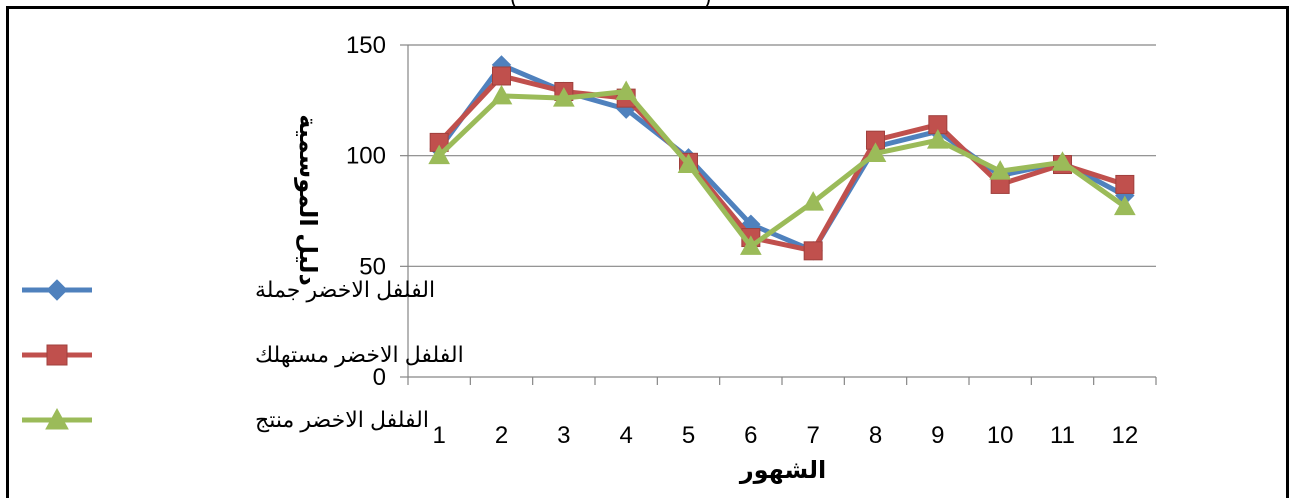 This screenshot has height=500, width=1297. What do you see at coordinates (501, 435) in the screenshot?
I see `x-tick-label: 2` at bounding box center [501, 435].